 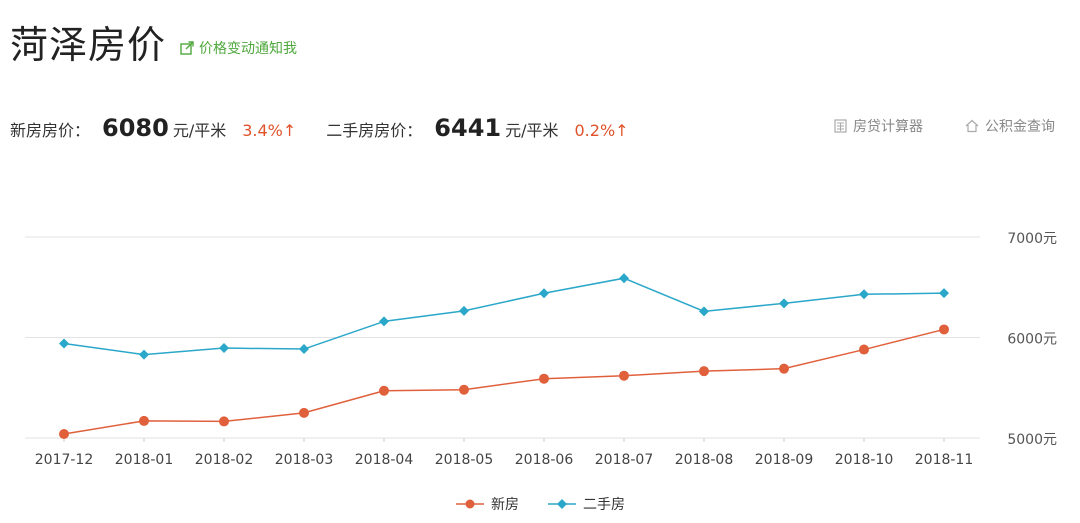 I want to click on y-tick-label: 7000元, so click(x=1032, y=239).